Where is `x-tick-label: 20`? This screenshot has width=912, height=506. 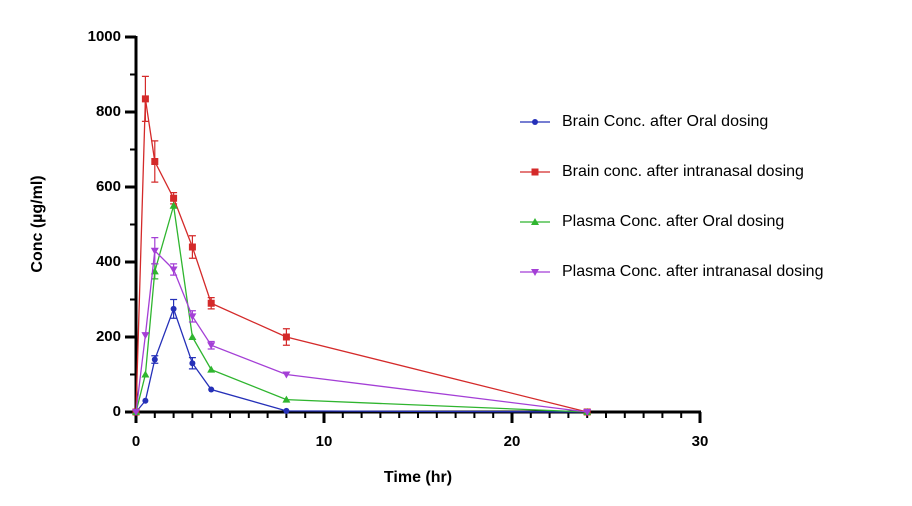
x-tick-label: 20 is located at coordinates (512, 441).